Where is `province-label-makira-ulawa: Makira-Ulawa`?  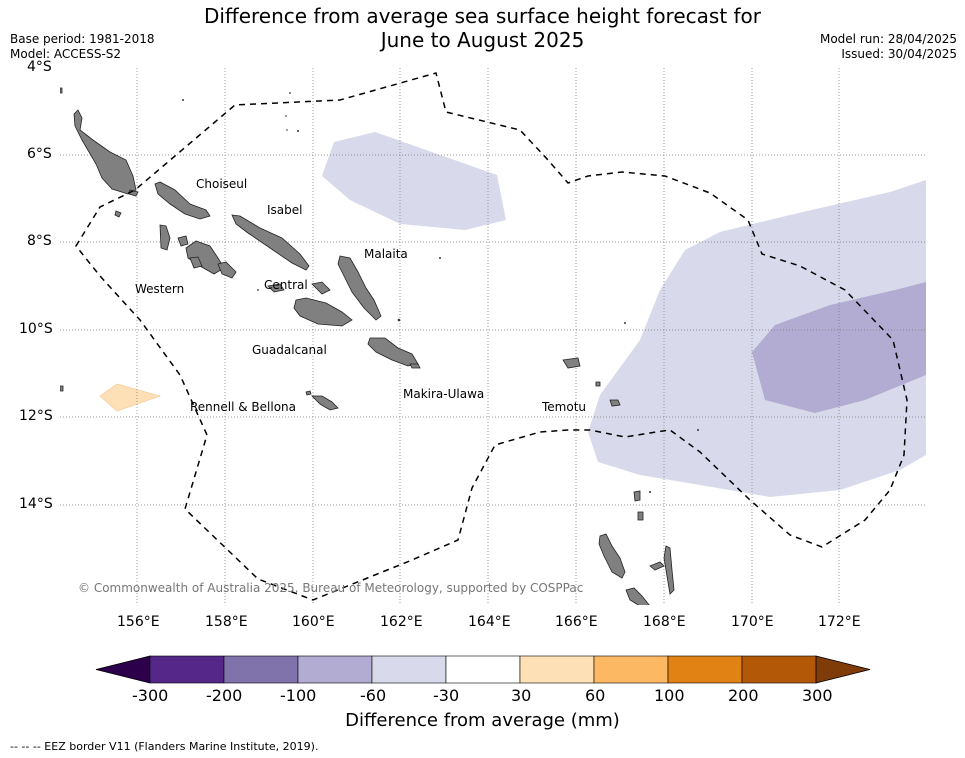 province-label-makira-ulawa: Makira-Ulawa is located at coordinates (444, 394).